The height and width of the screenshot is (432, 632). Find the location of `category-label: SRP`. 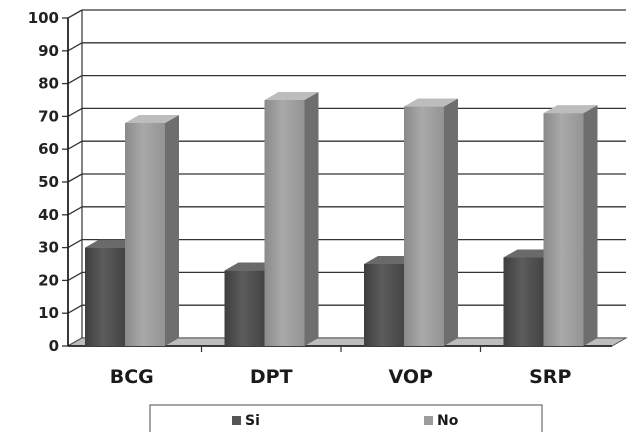

category-label: SRP is located at coordinates (550, 377).